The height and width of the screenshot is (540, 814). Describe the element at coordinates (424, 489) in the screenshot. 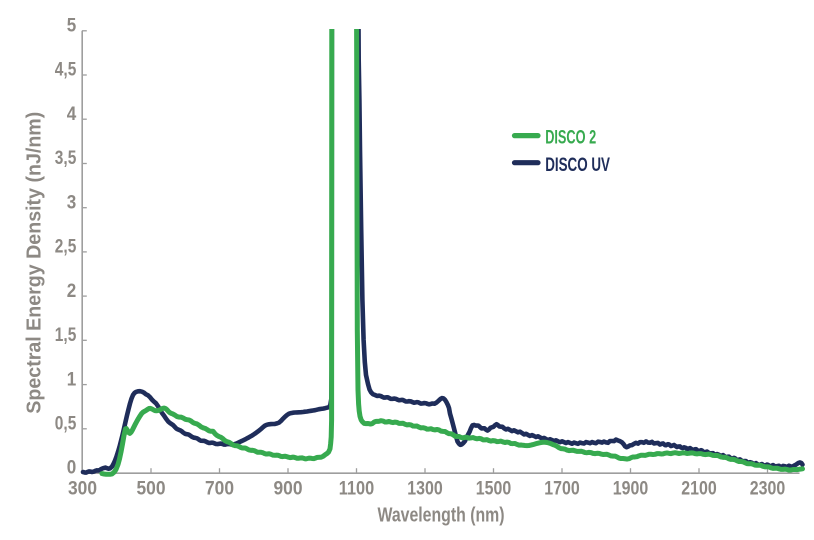

I see `svg-text: 1300` at that location.